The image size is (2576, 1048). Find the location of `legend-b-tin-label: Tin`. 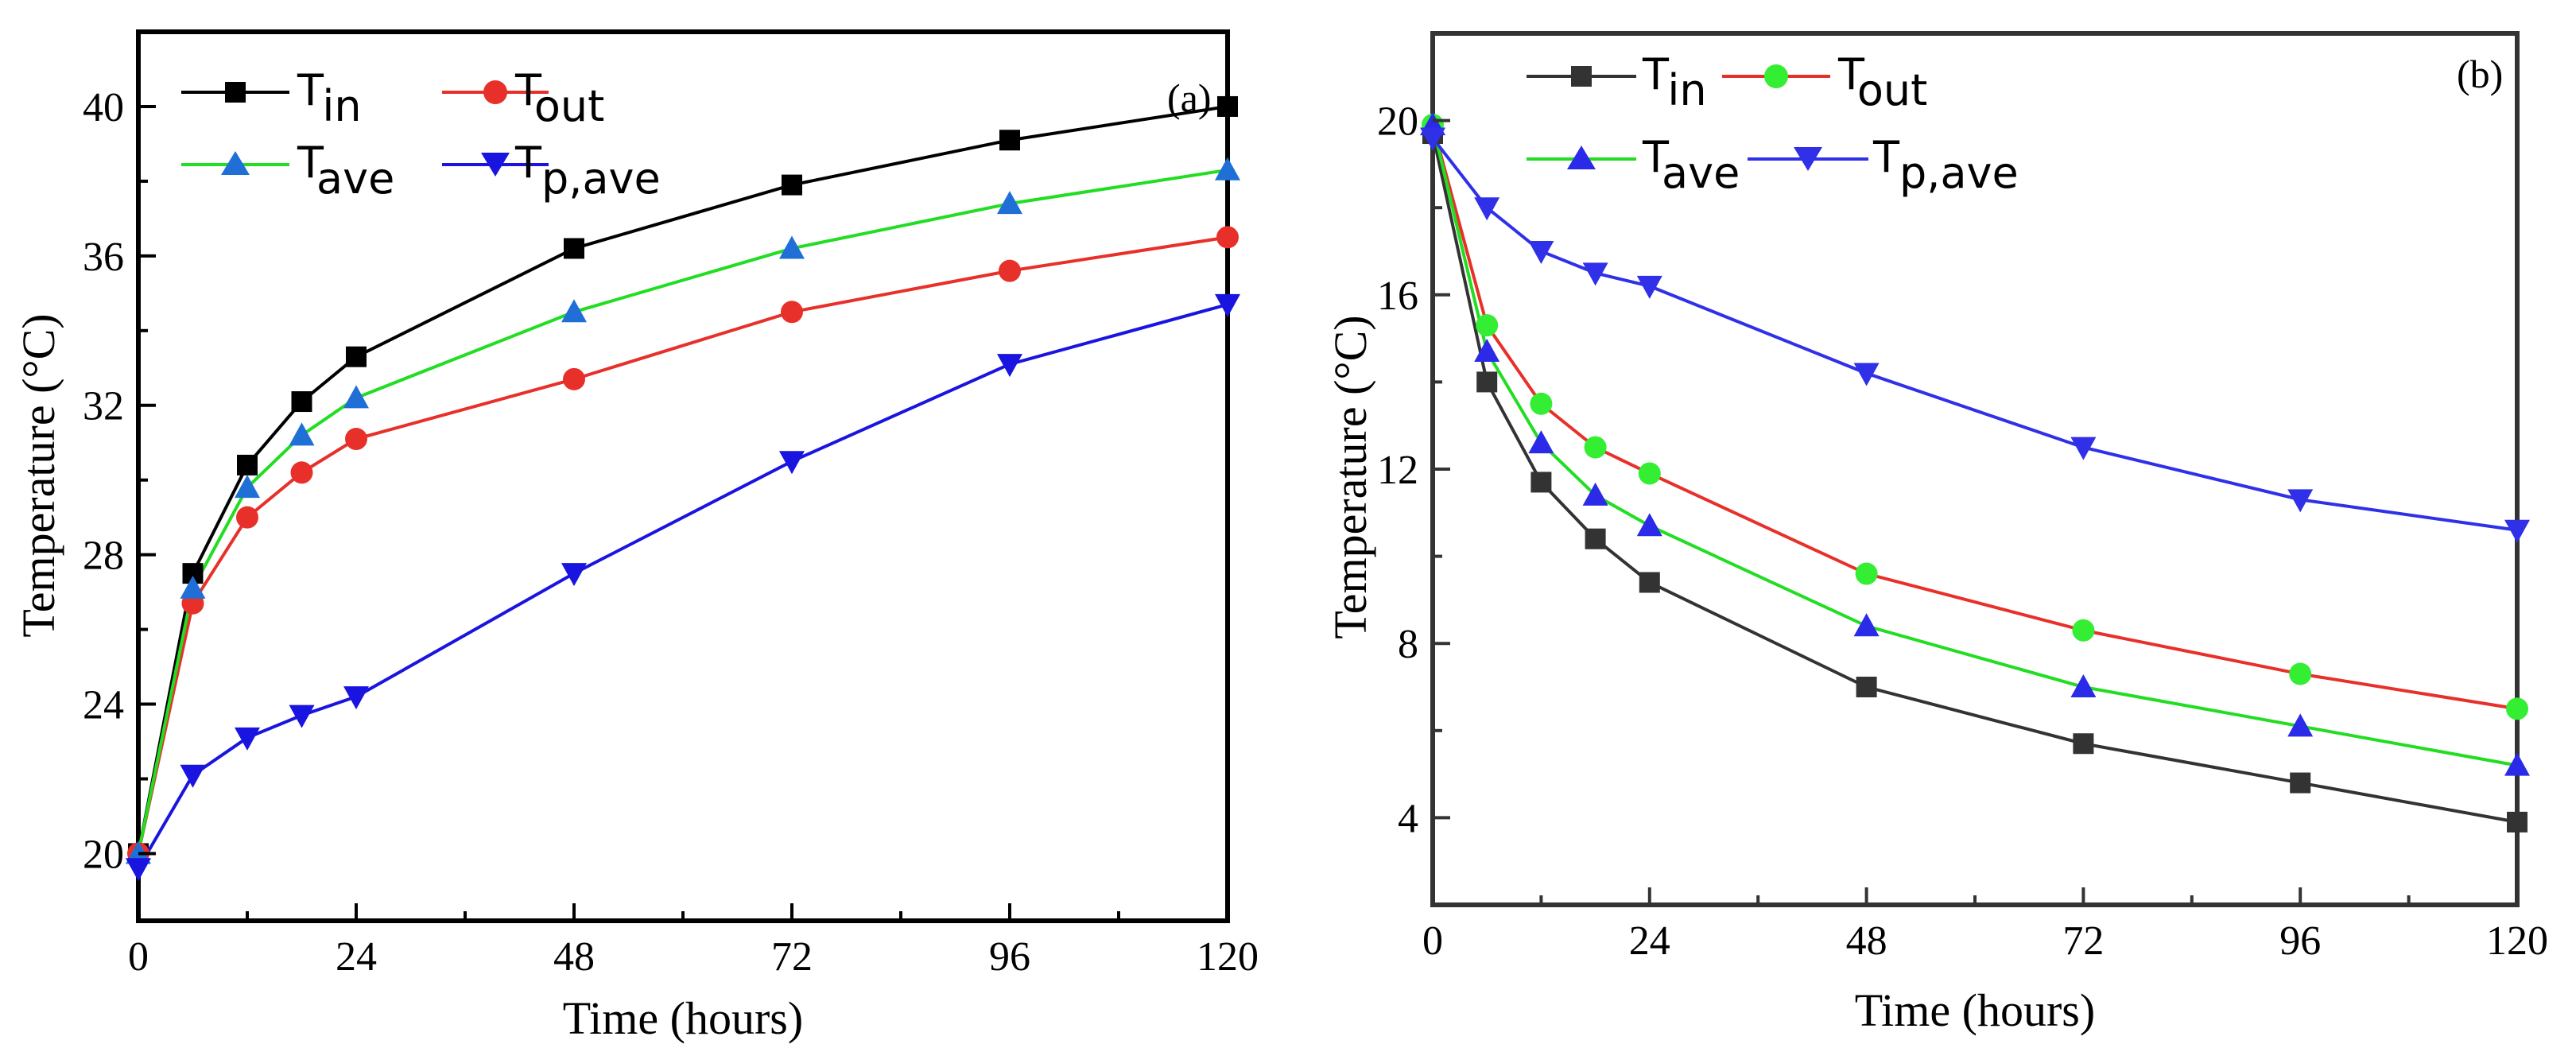

legend-b-tin-label: Tin is located at coordinates (1675, 82).